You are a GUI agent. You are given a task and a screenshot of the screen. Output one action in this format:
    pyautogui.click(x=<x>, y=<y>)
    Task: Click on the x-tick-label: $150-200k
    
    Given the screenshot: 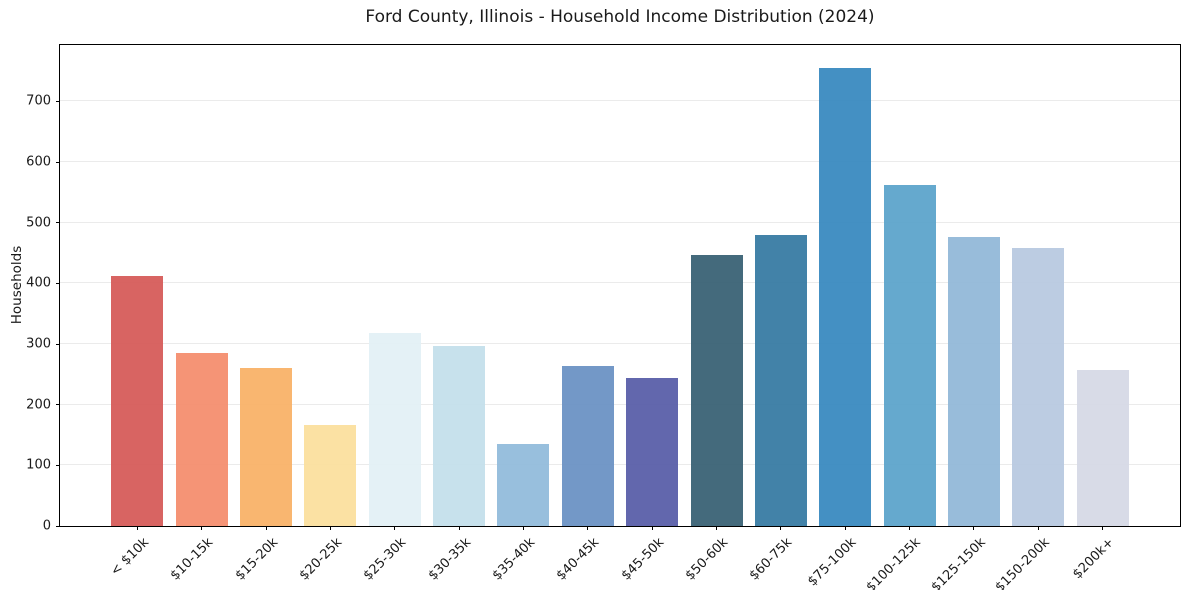 What is the action you would take?
    pyautogui.click(x=1022, y=562)
    